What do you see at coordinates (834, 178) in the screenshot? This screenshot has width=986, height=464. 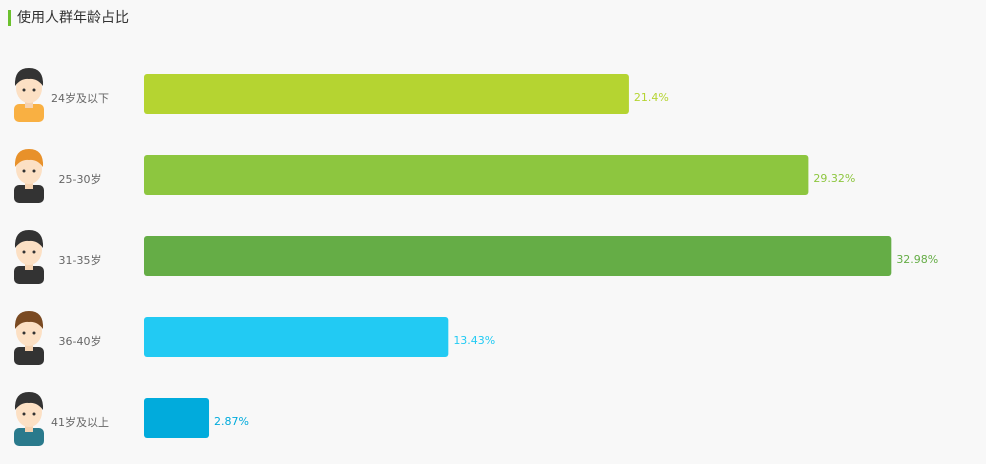 I see `value-label: 29.32%` at bounding box center [834, 178].